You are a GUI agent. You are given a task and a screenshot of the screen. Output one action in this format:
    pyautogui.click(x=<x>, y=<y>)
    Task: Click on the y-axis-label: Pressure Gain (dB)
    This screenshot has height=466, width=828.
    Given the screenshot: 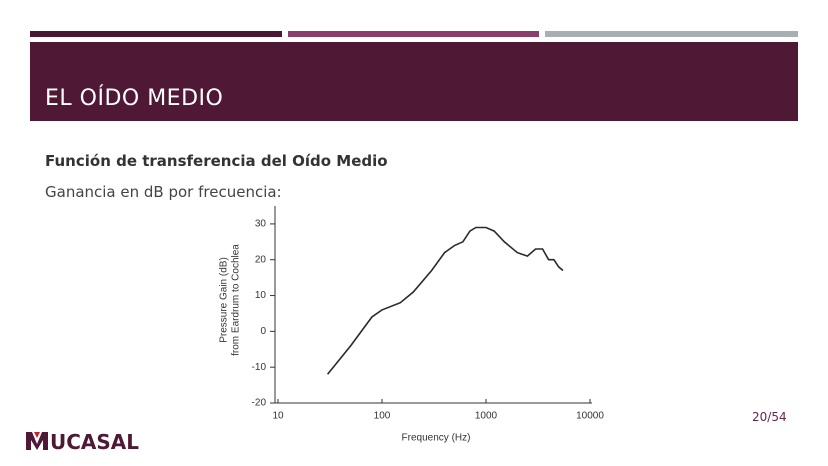 What is the action you would take?
    pyautogui.click(x=224, y=300)
    